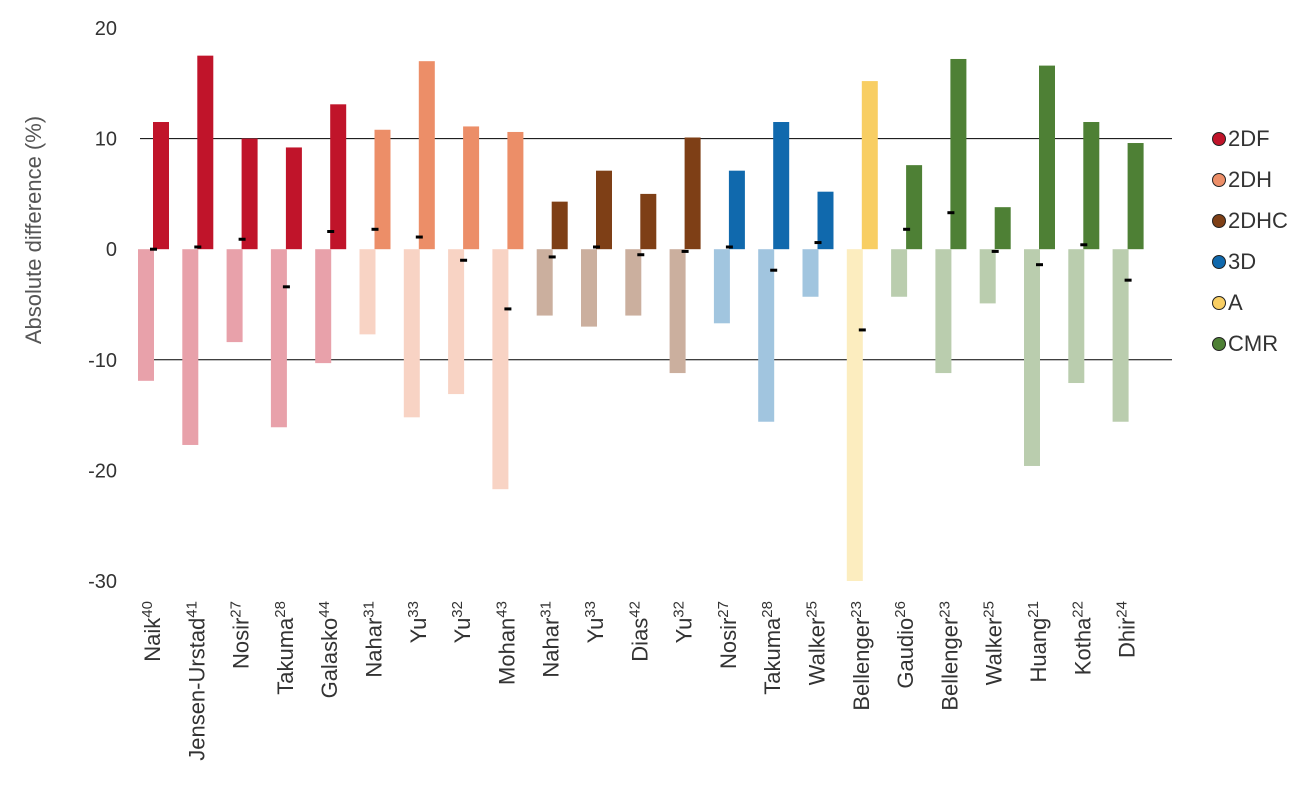 Image resolution: width=1311 pixels, height=806 pixels. Describe the element at coordinates (106, 29) in the screenshot. I see `y-tick-label: 20` at that location.